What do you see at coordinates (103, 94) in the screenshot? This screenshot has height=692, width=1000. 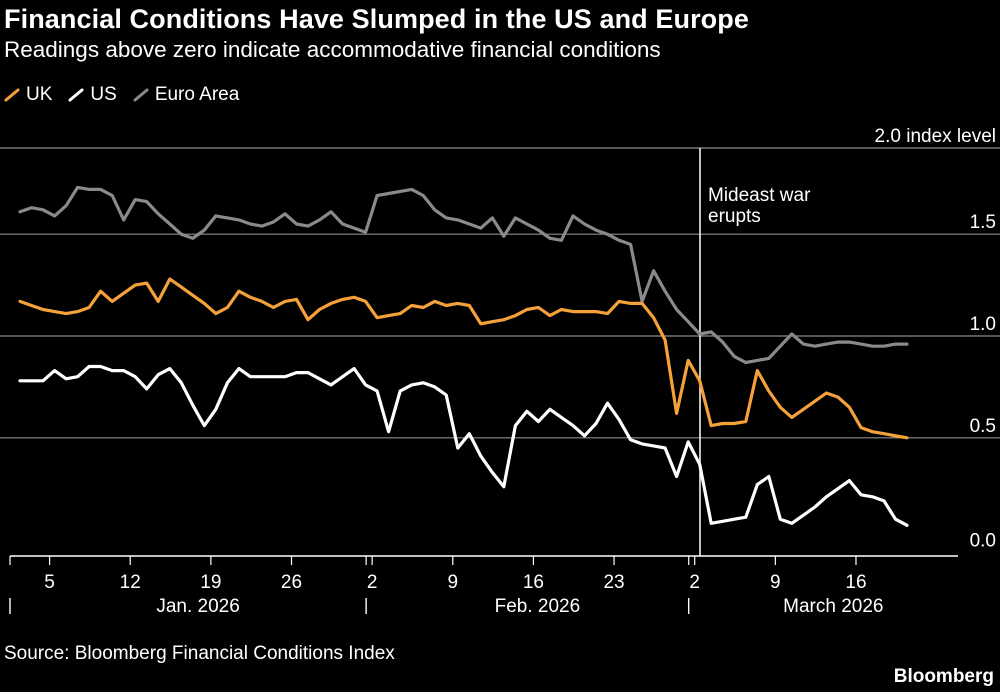 I see `legend-label-us: US` at bounding box center [103, 94].